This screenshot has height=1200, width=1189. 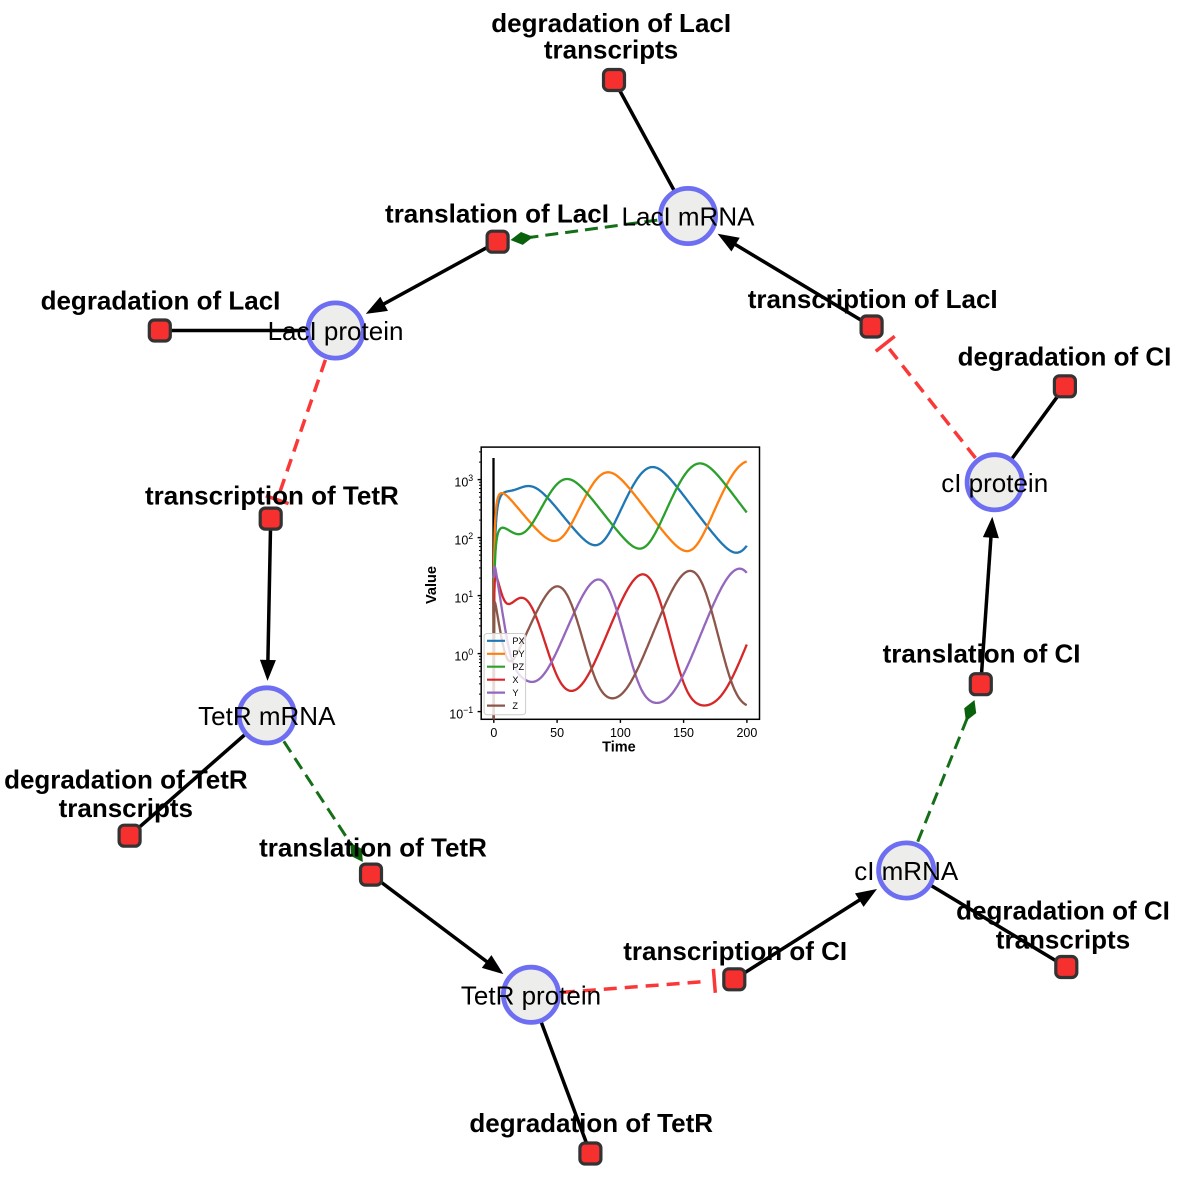 I want to click on svg-text: 101, so click(x=463, y=597).